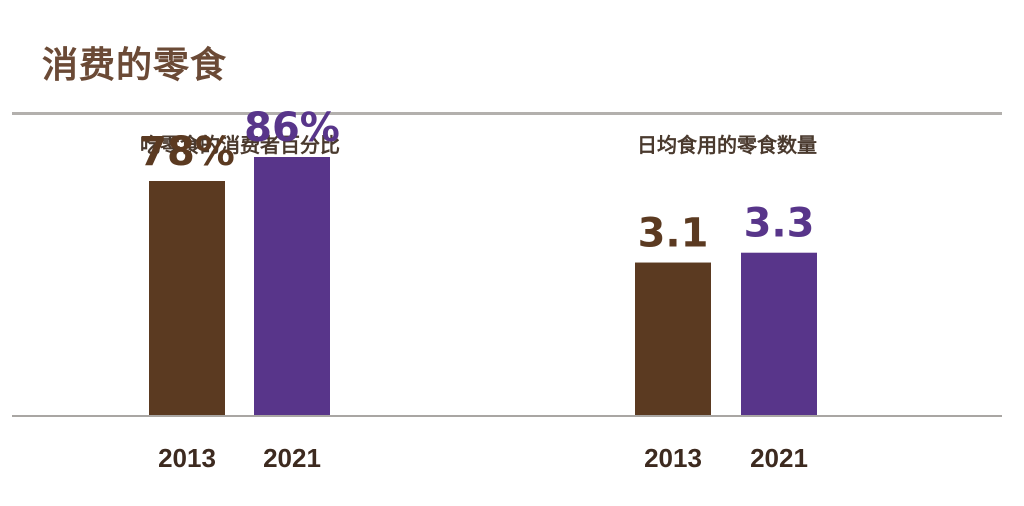  Describe the element at coordinates (507, 113) in the screenshot. I see `top-divider` at that location.